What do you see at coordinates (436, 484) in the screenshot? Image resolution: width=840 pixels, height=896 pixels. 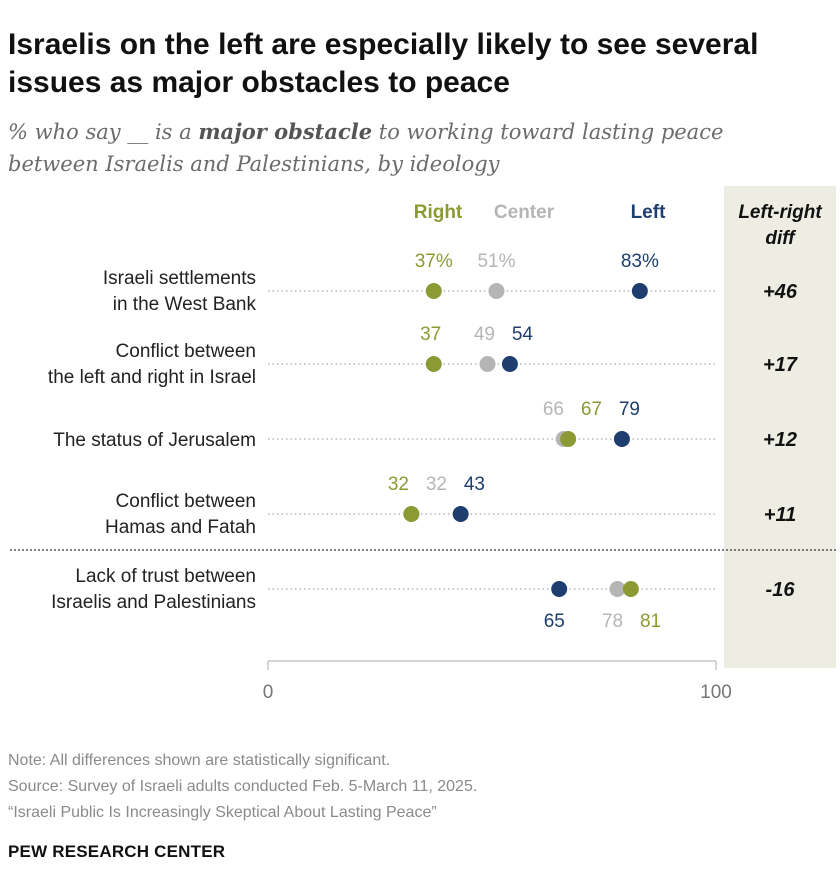 I see `value-label-center: 32` at bounding box center [436, 484].